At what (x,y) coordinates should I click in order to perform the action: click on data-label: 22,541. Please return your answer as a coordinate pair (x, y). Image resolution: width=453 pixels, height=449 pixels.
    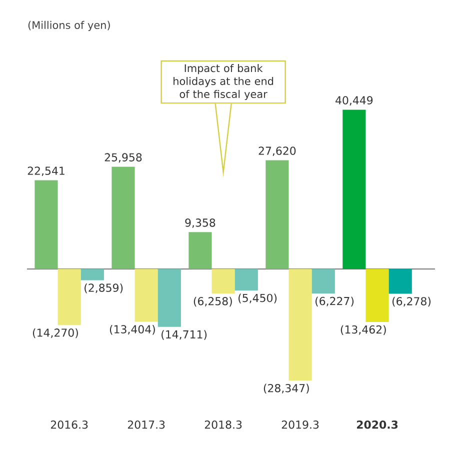
    Looking at the image, I should click on (46, 171).